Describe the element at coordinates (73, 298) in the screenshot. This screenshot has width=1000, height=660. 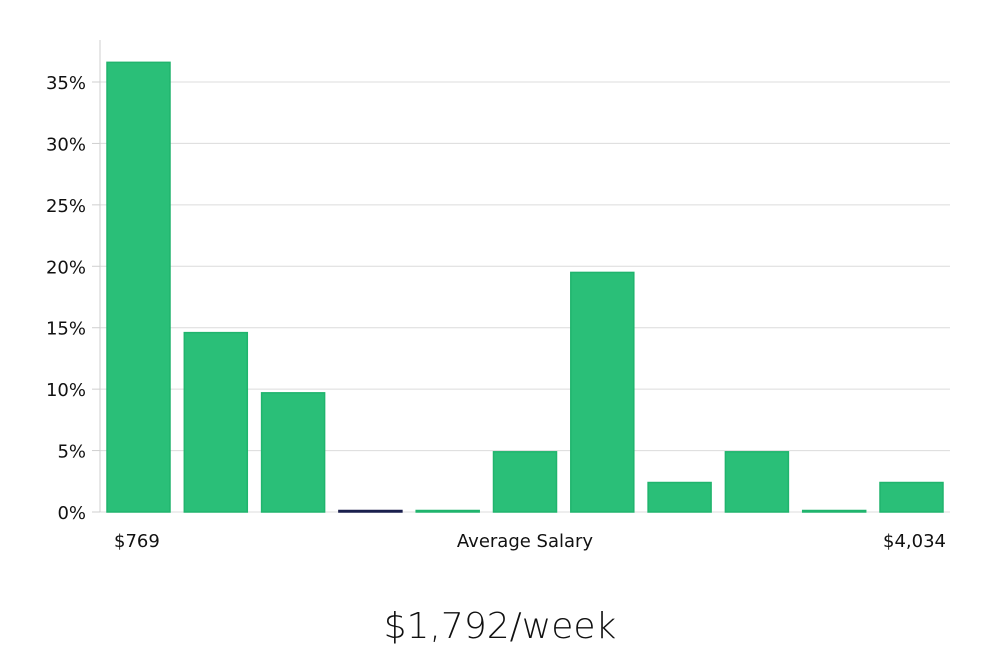
I see `y-axis-ticks: 0% 5% 10% 15% 20% 25% 30% 35%` at that location.